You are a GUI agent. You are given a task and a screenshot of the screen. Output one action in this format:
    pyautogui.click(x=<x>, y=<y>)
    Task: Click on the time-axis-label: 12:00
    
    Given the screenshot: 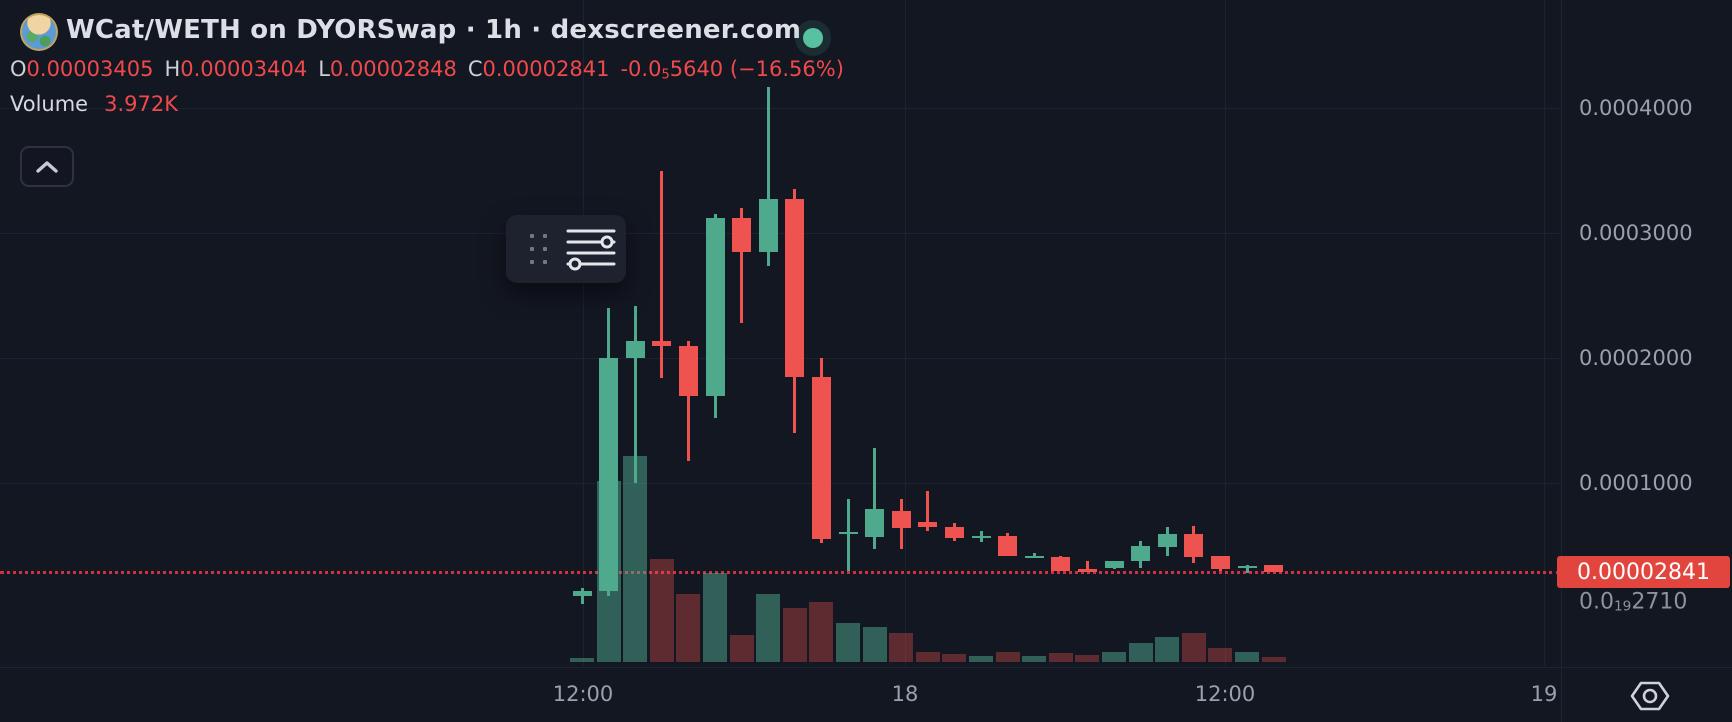 What is the action you would take?
    pyautogui.click(x=1225, y=694)
    